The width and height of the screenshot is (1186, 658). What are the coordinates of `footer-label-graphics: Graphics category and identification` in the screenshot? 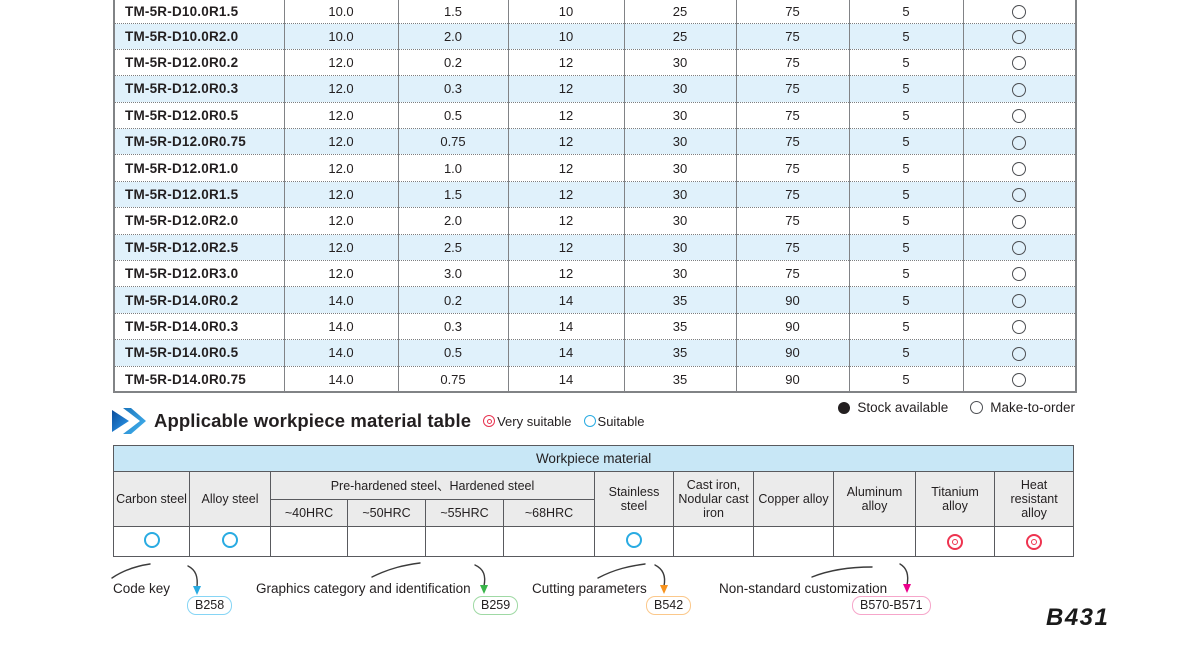 It's located at (363, 588).